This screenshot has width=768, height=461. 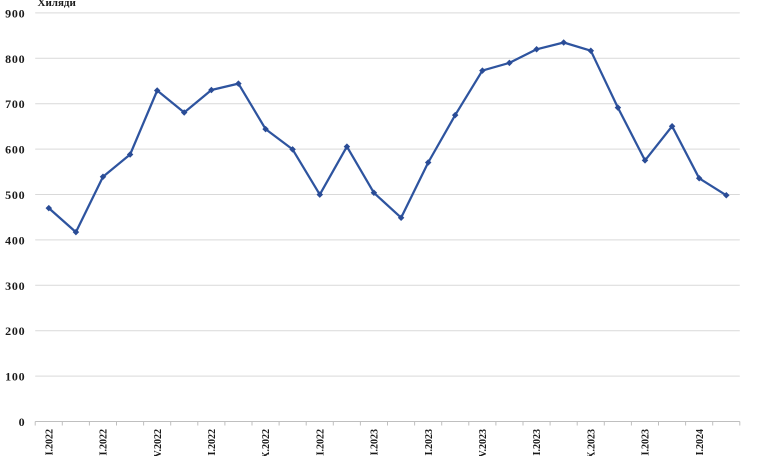 What do you see at coordinates (320, 442) in the screenshot?
I see `svg-text: XI.2022` at bounding box center [320, 442].